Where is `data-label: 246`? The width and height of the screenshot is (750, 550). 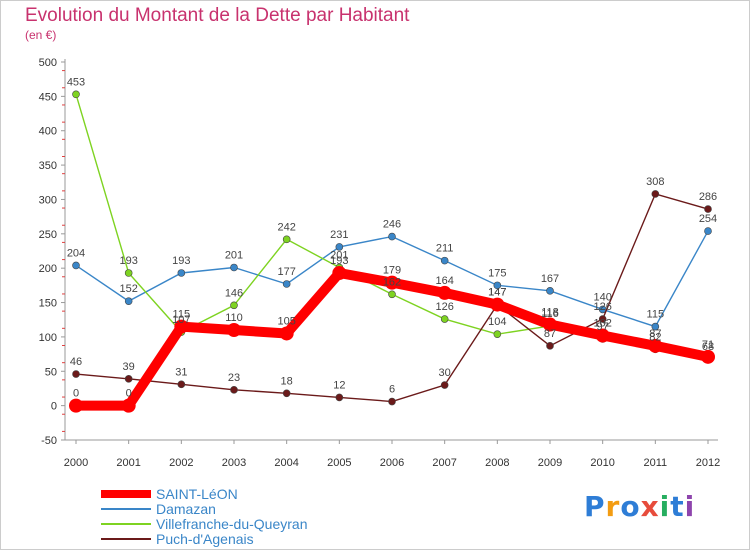 data-label: 246 is located at coordinates (392, 225).